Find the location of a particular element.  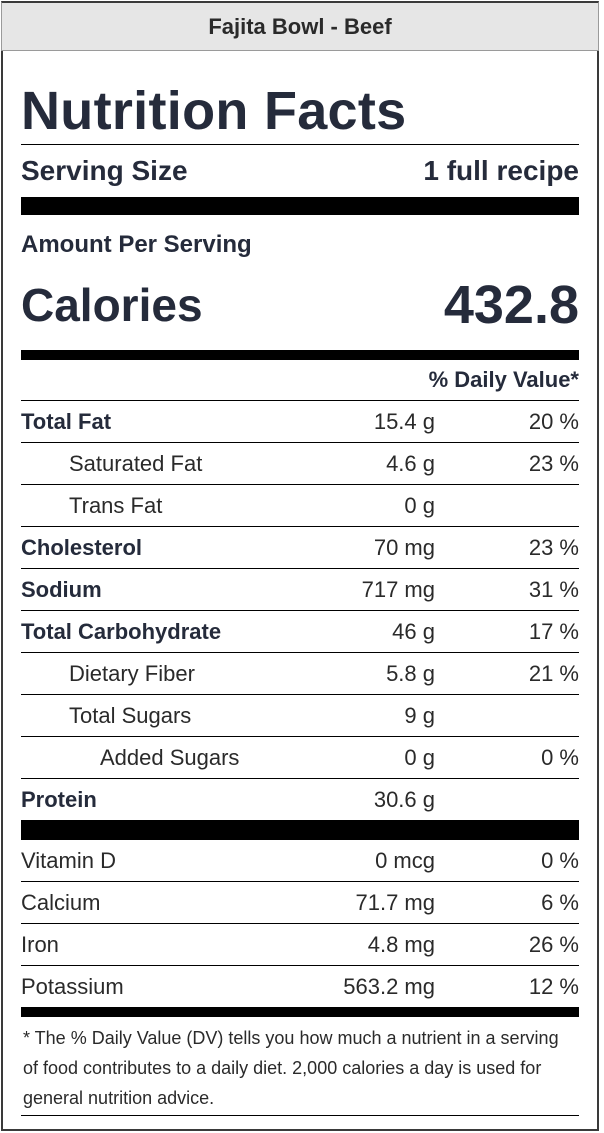

nutrient-amount: 70 mg is located at coordinates (404, 547).